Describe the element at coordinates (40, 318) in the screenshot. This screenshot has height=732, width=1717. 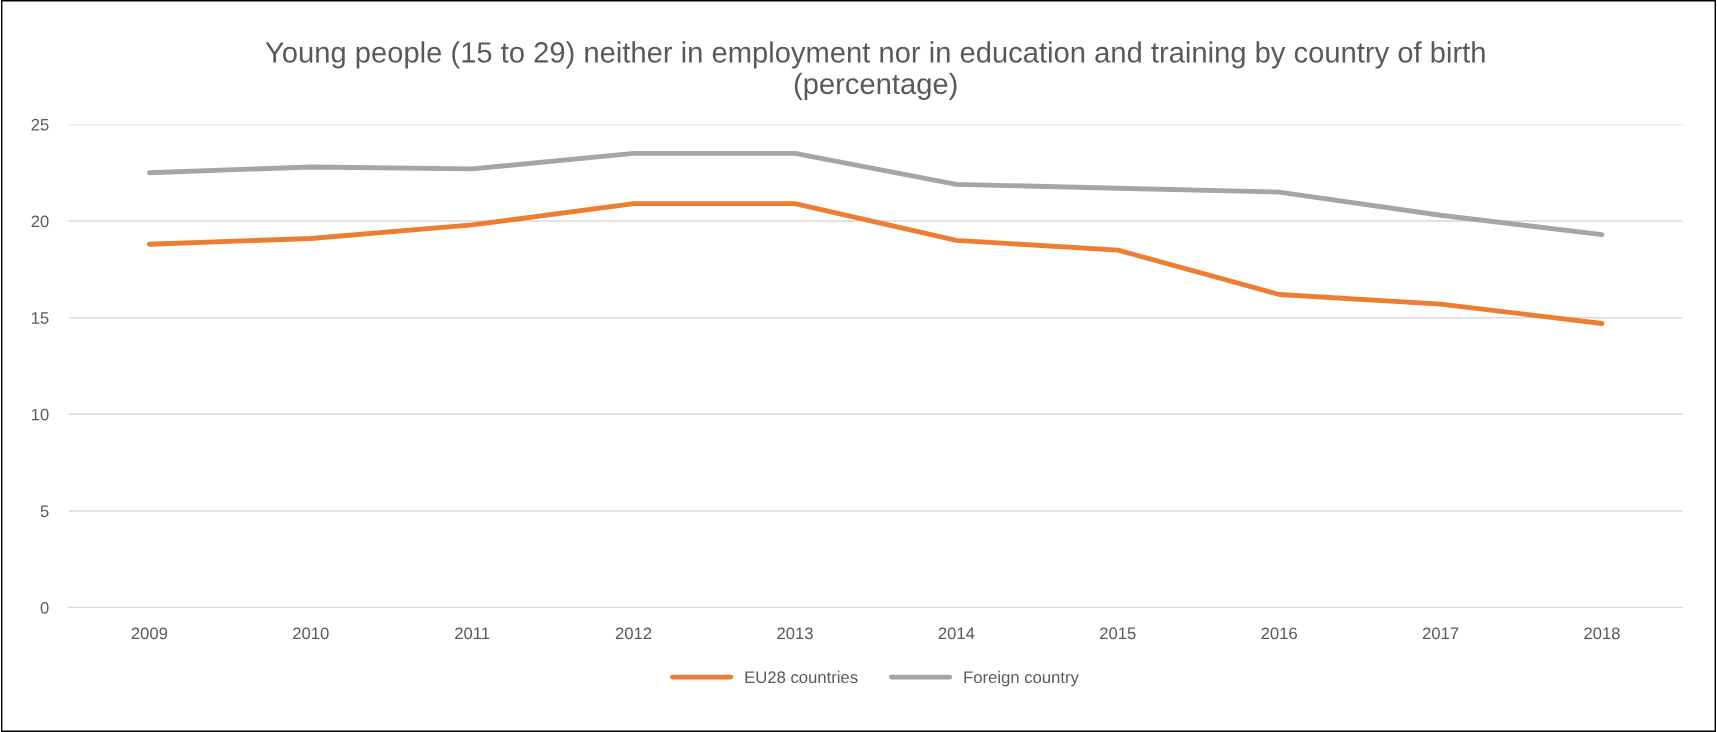
I see `y-tick-label: 15` at that location.